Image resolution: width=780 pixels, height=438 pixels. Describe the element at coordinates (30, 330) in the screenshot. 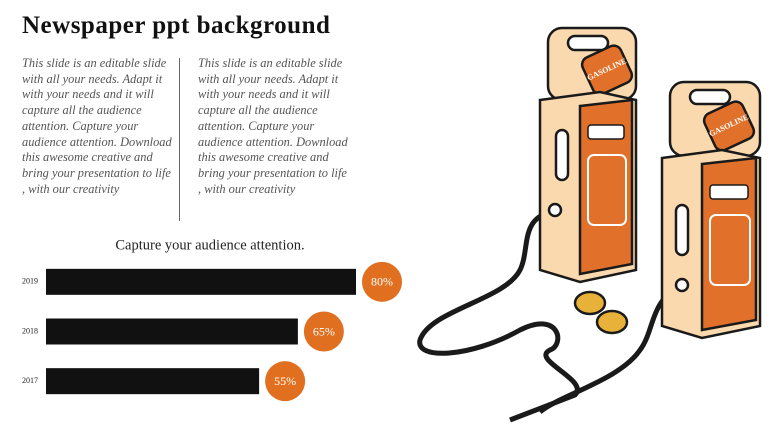

I see `category-label: 2018` at that location.